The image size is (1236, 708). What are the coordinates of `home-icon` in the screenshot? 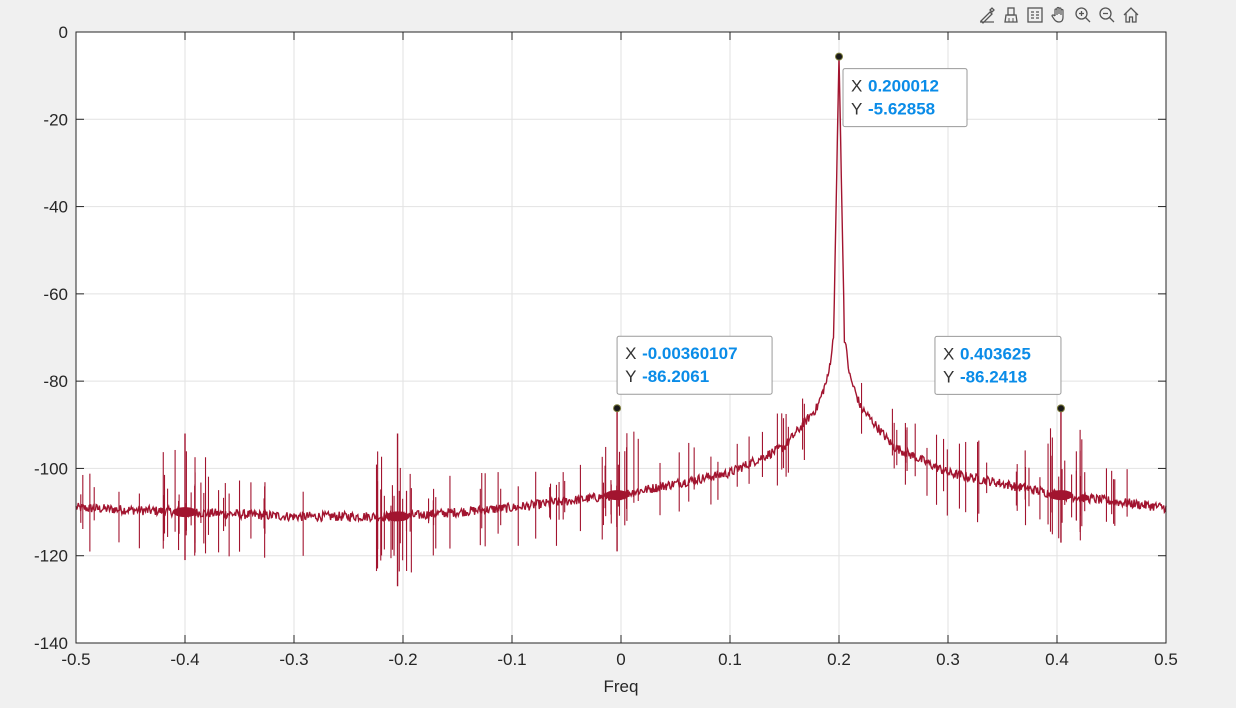 It's located at (1131, 15).